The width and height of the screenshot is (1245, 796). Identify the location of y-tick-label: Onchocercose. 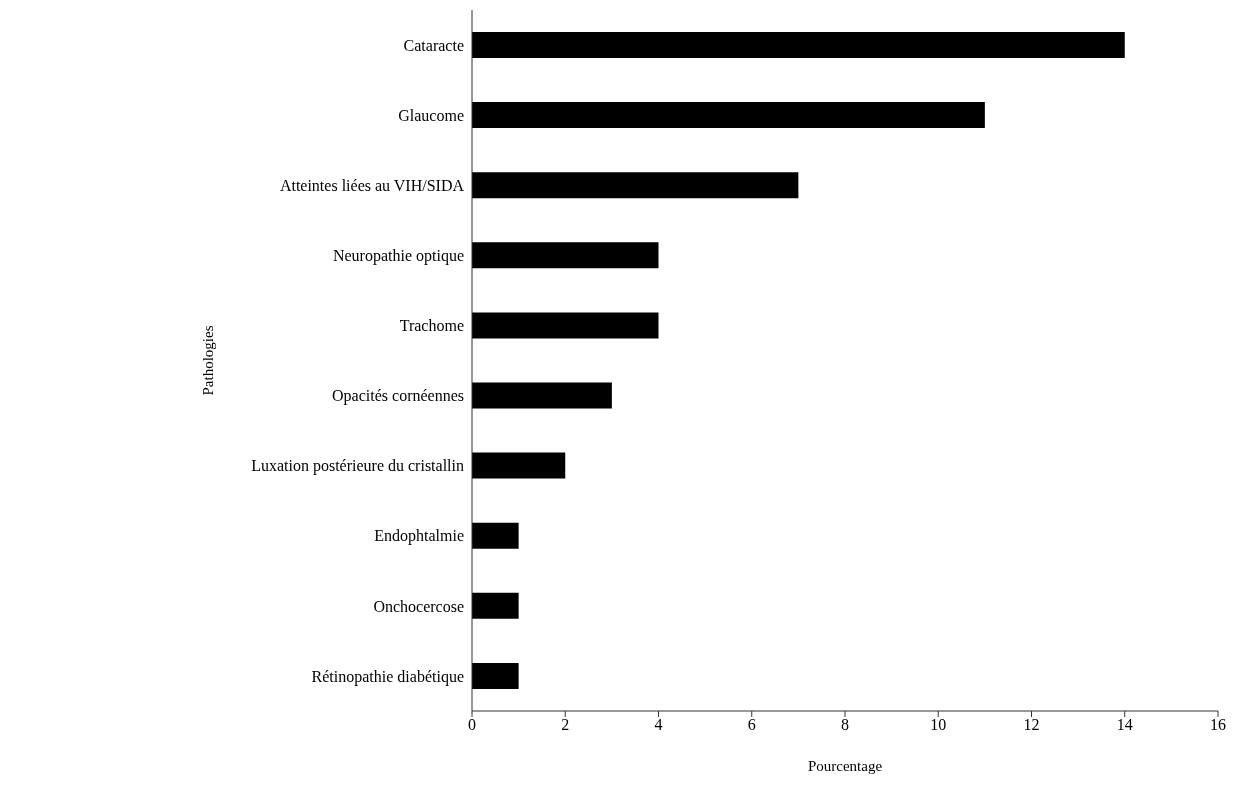
(418, 606).